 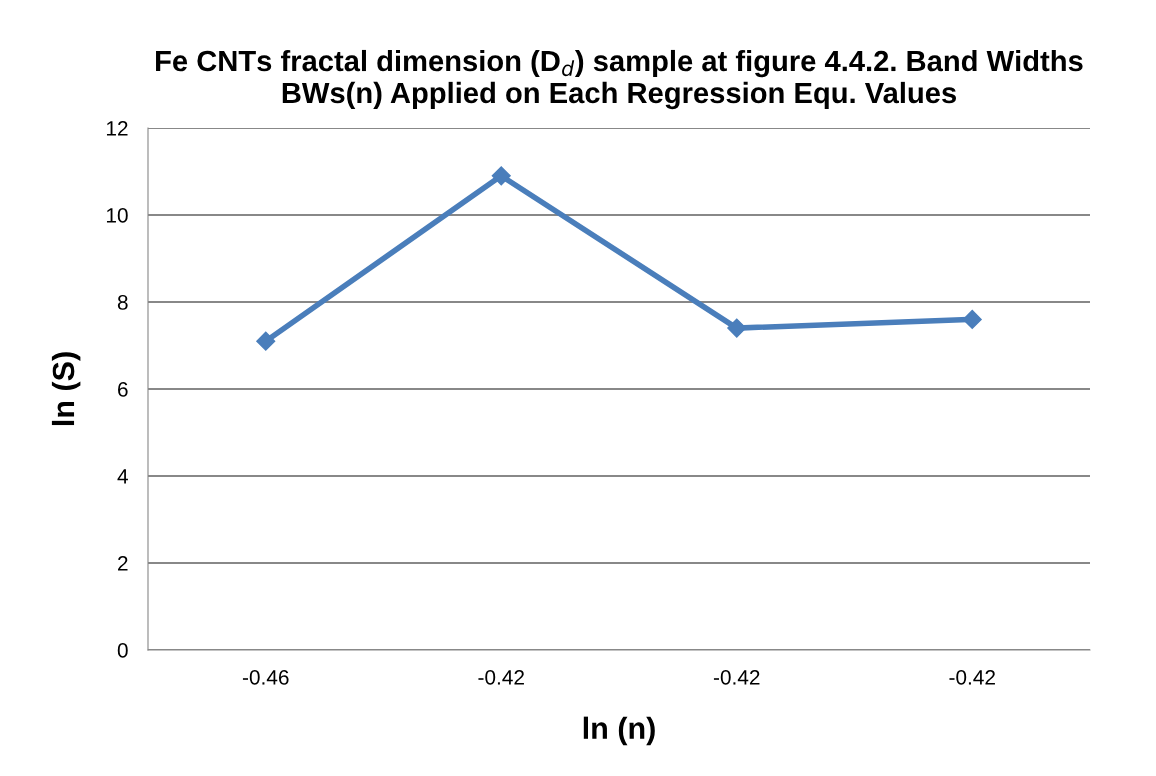 I want to click on y-tick-label: 0, so click(x=122, y=650).